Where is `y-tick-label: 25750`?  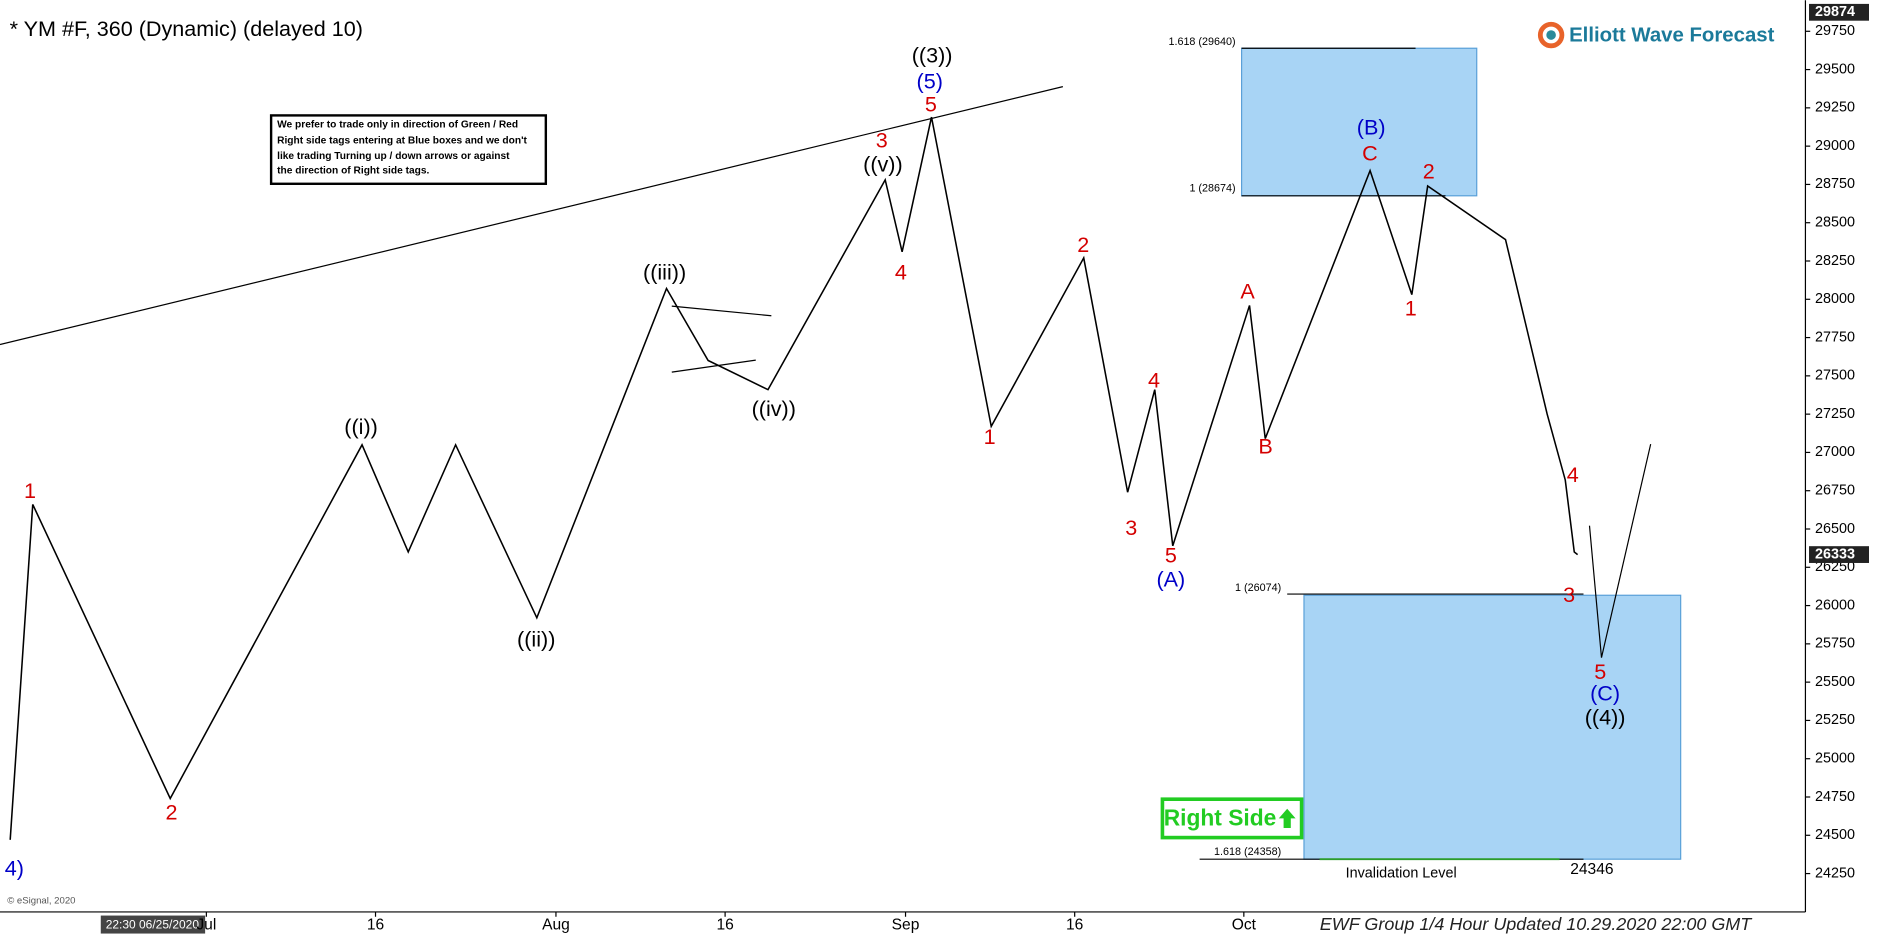 y-tick-label: 25750 is located at coordinates (1835, 644).